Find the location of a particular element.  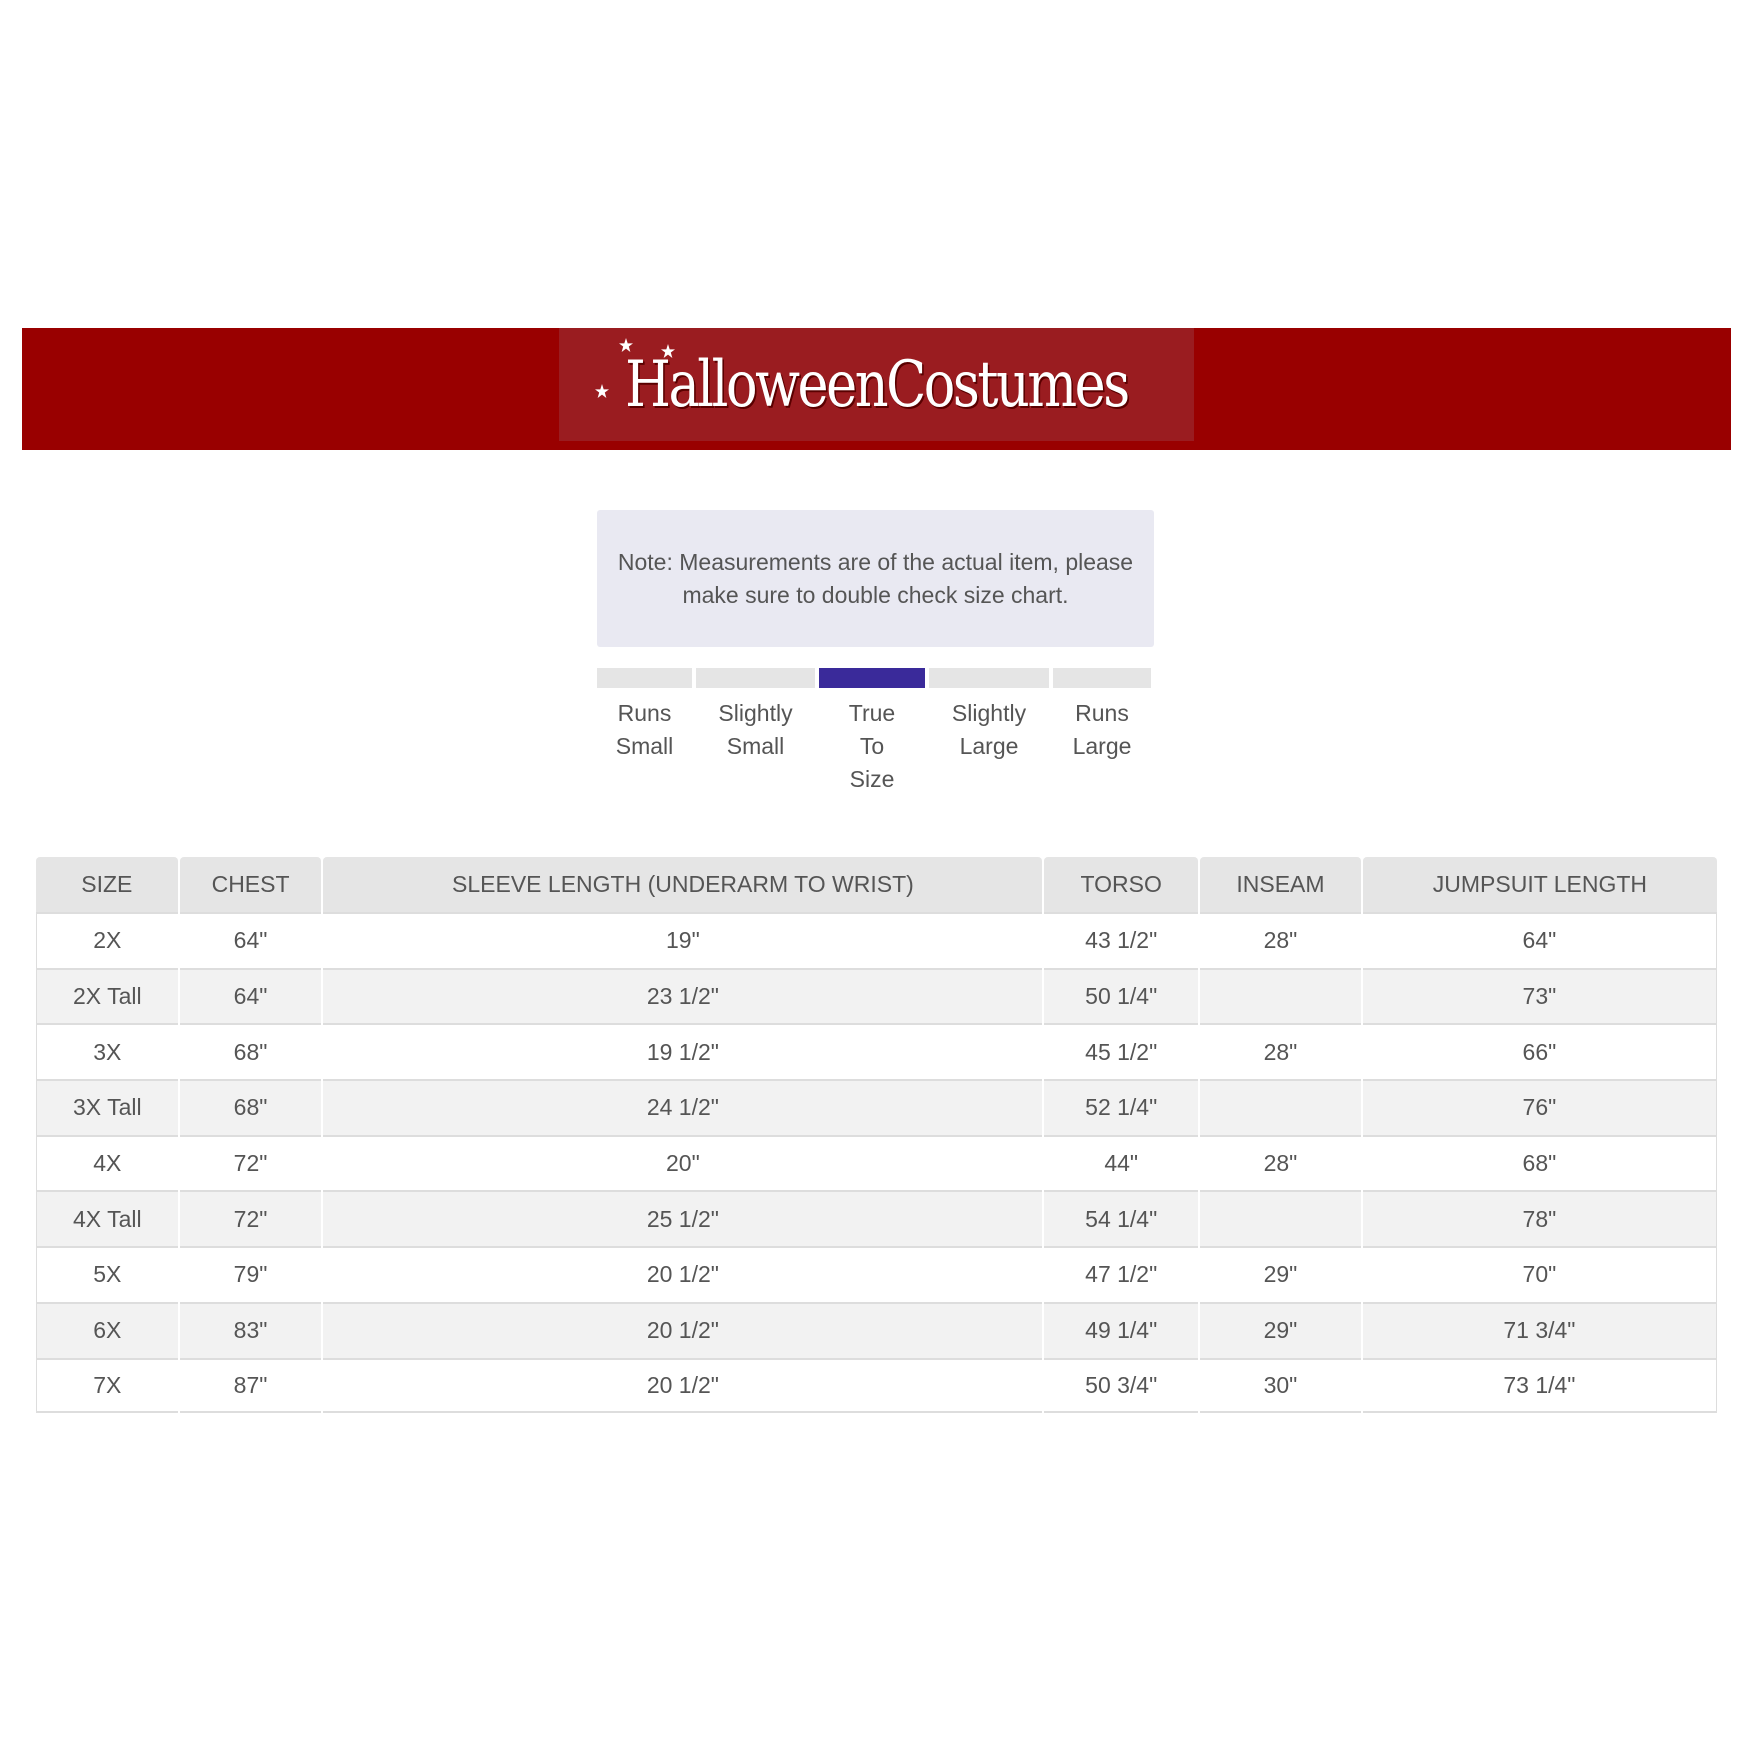

table-cell: 54 1/4" is located at coordinates (1121, 1218).